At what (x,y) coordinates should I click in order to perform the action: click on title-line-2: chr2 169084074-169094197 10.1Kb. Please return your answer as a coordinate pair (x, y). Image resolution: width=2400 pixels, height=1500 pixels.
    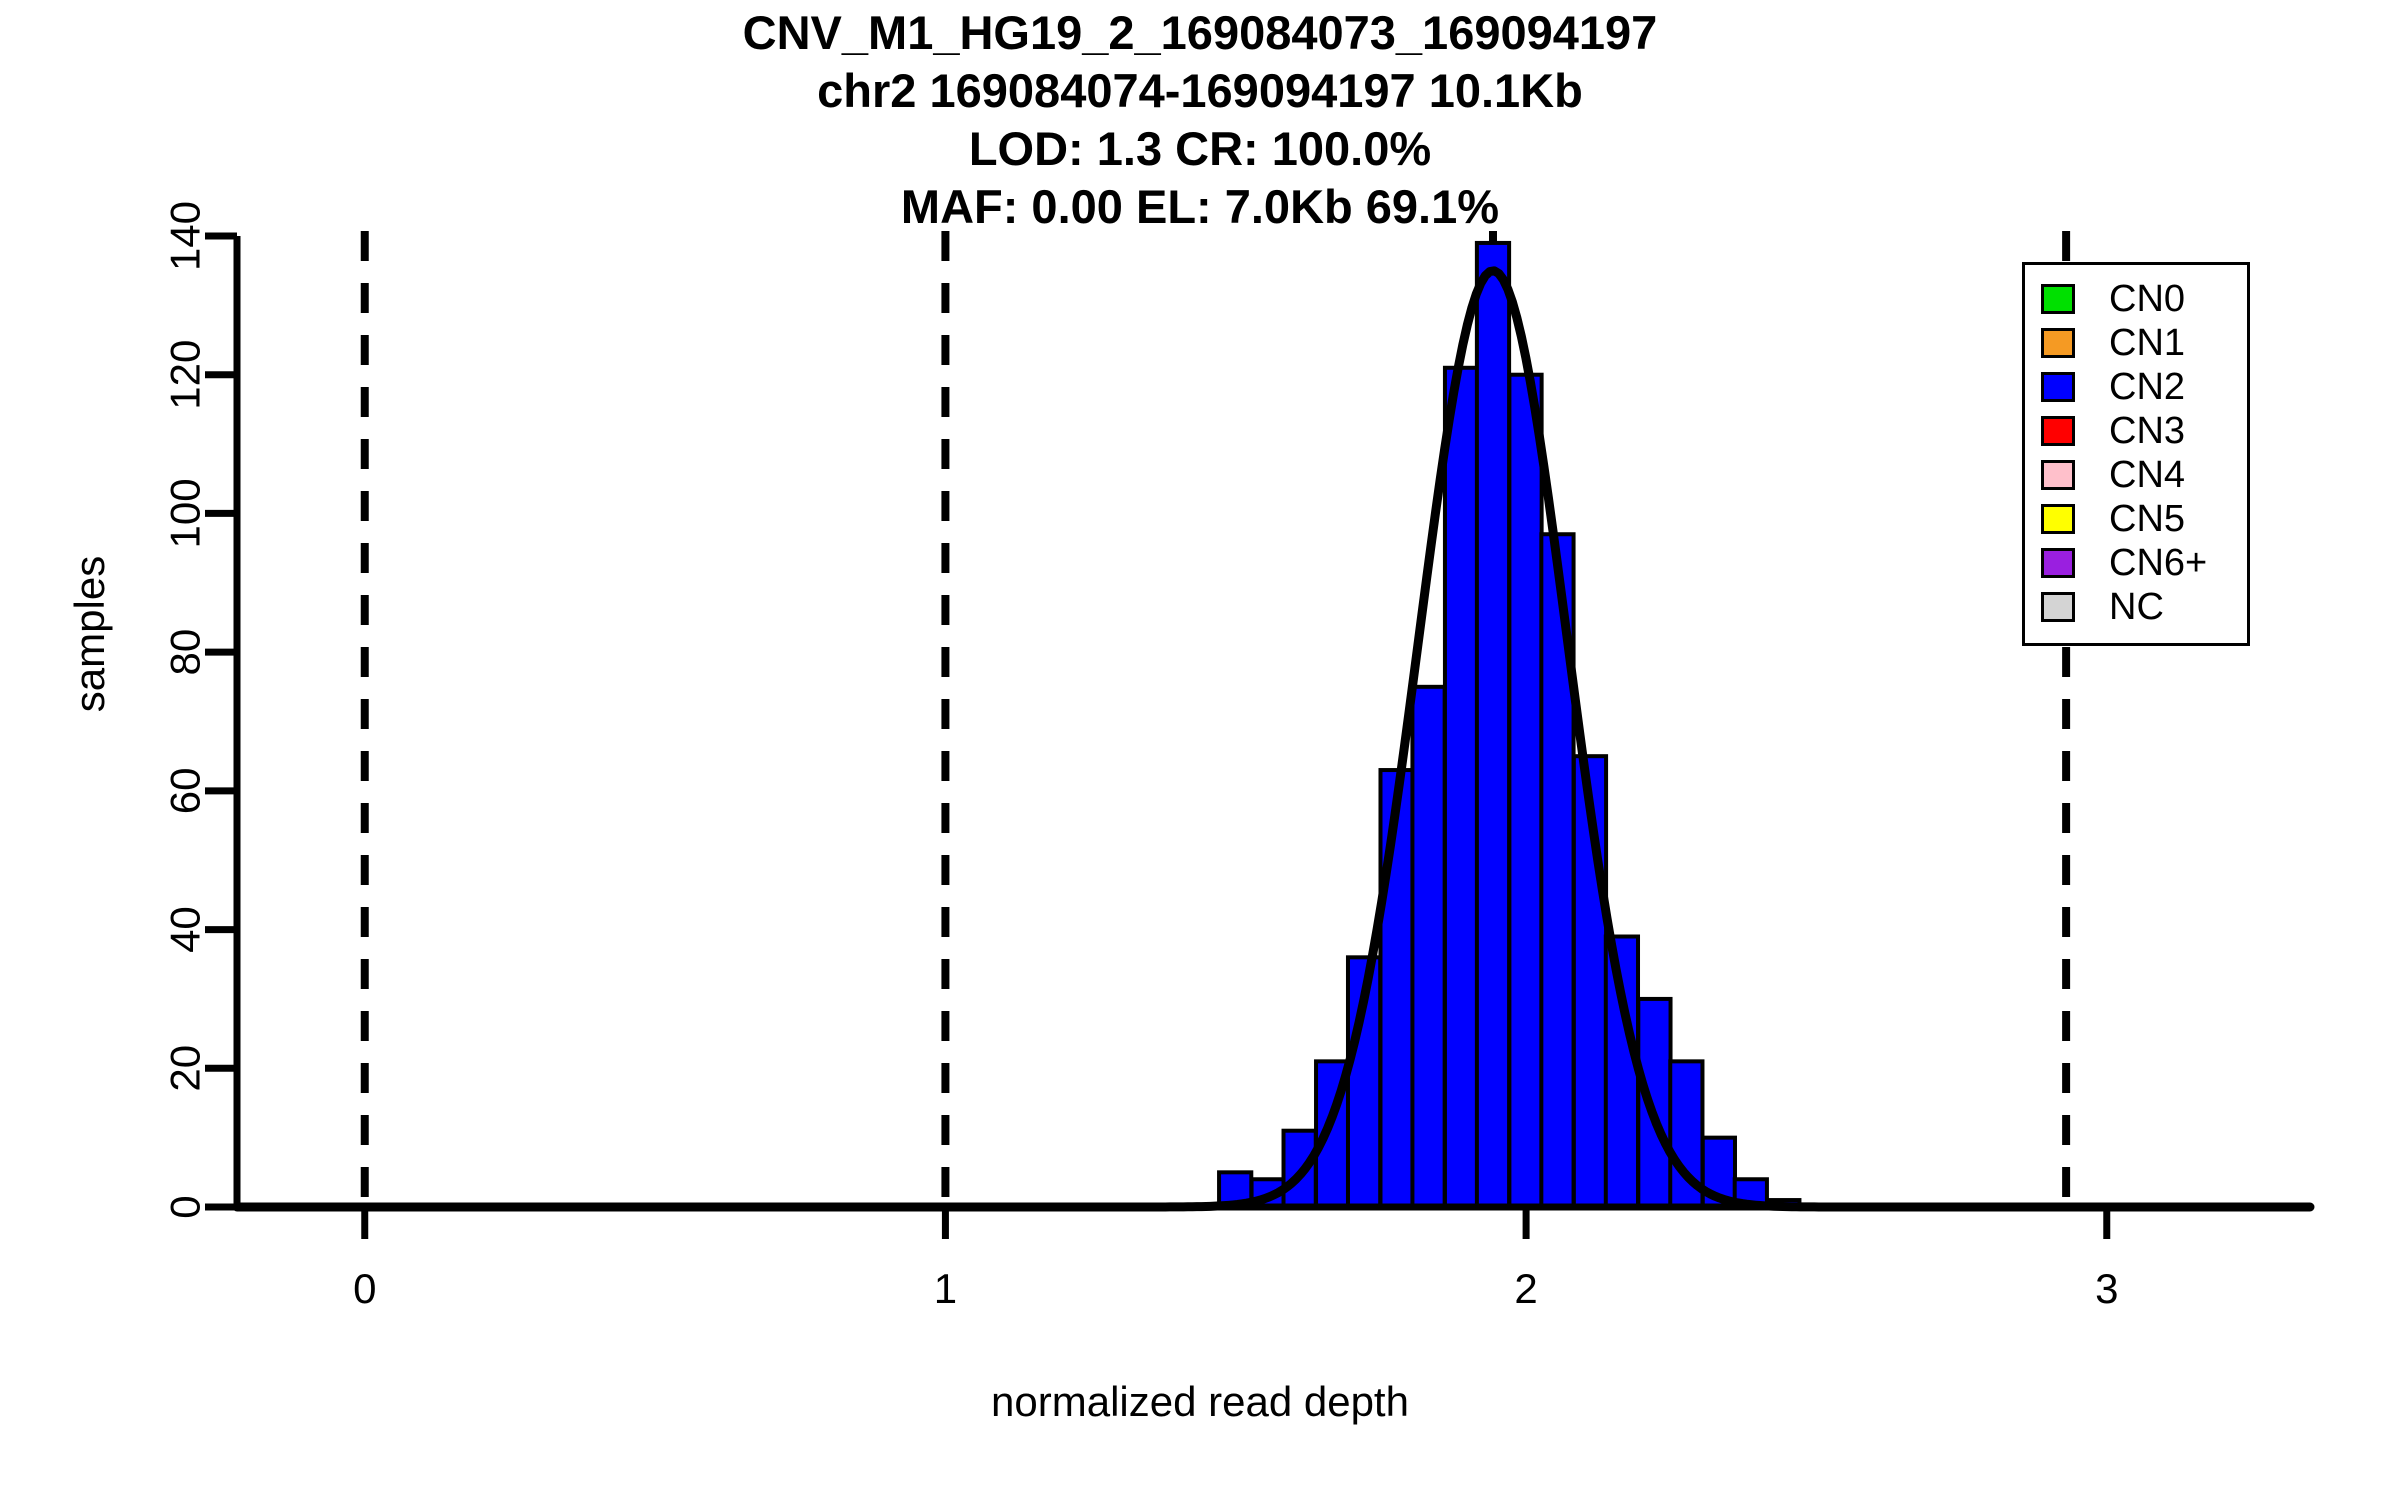
    Looking at the image, I should click on (1200, 90).